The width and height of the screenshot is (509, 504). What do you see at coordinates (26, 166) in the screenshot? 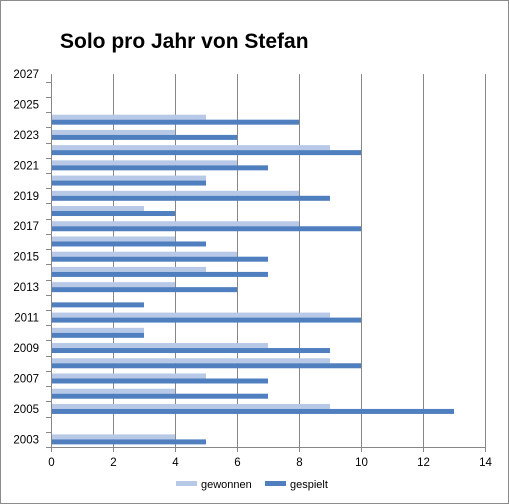
I see `y-tick-label: 2021` at bounding box center [26, 166].